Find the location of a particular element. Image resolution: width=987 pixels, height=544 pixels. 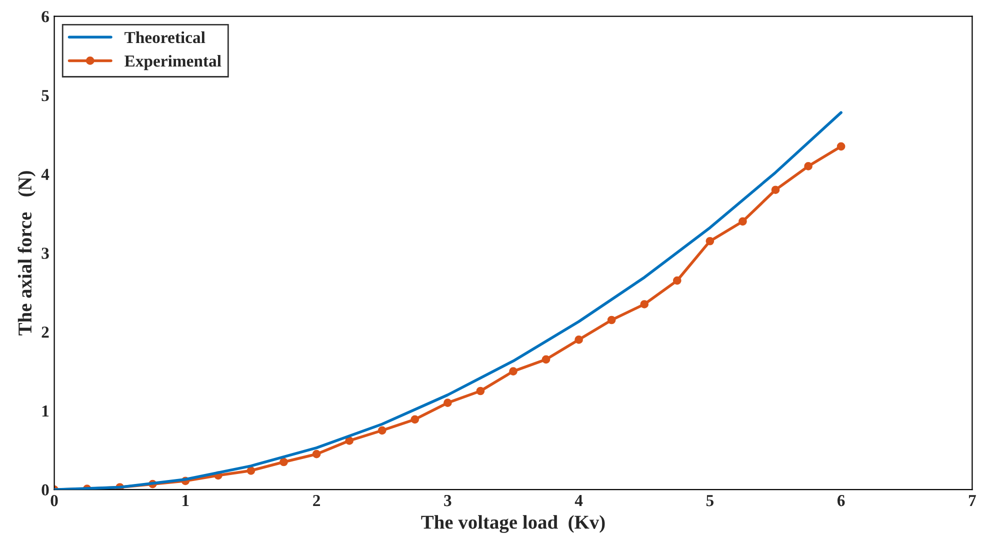

y-tick-label: 2 is located at coordinates (45, 332).